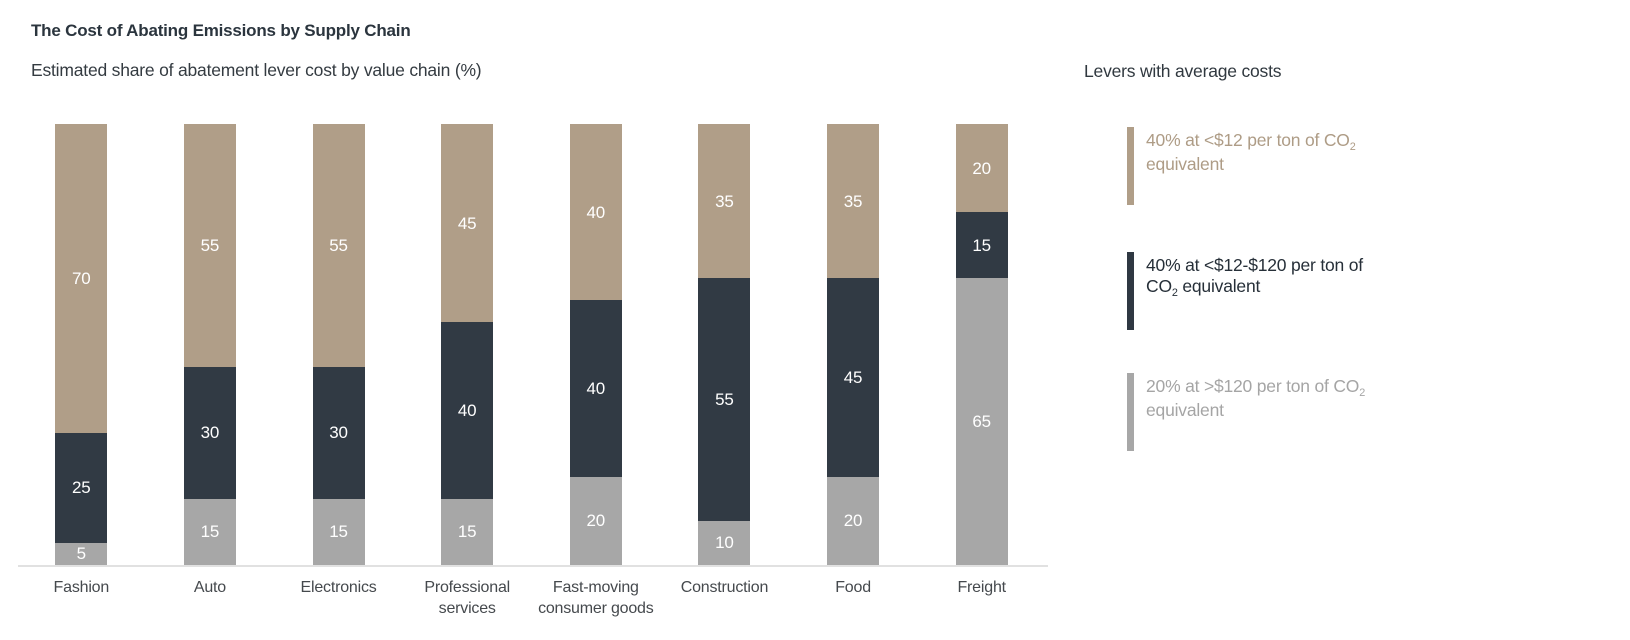  What do you see at coordinates (467, 598) in the screenshot?
I see `x-axis-label: Professional services` at bounding box center [467, 598].